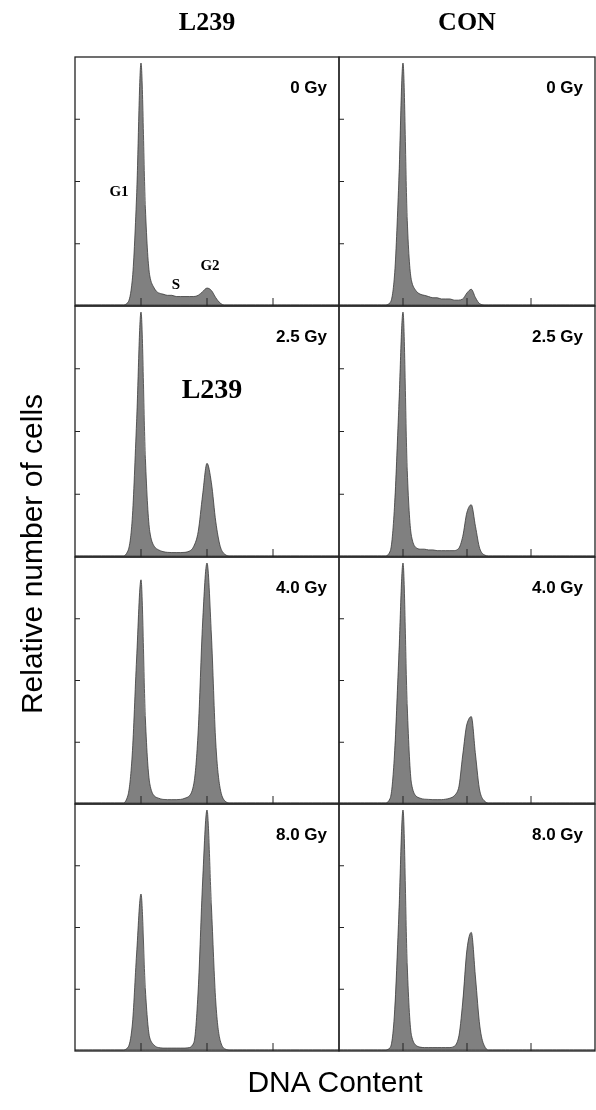 This screenshot has width=596, height=1110. I want to click on annotation: L239, so click(212, 388).